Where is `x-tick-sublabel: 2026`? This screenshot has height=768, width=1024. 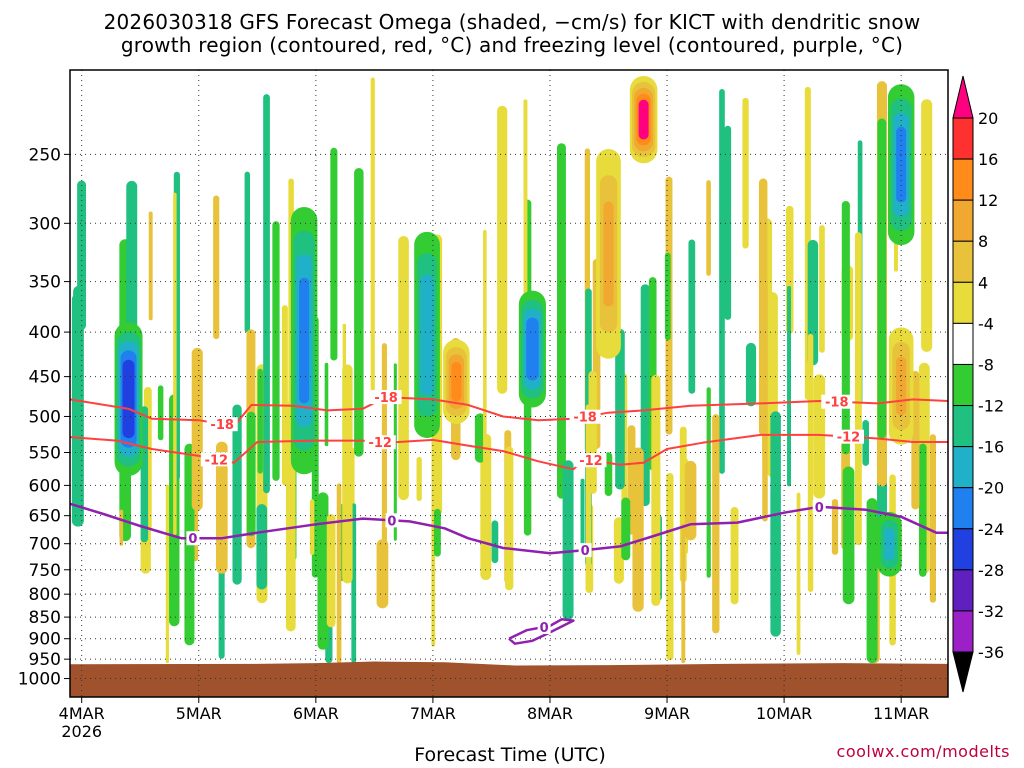
x-tick-sublabel: 2026 is located at coordinates (81, 731).